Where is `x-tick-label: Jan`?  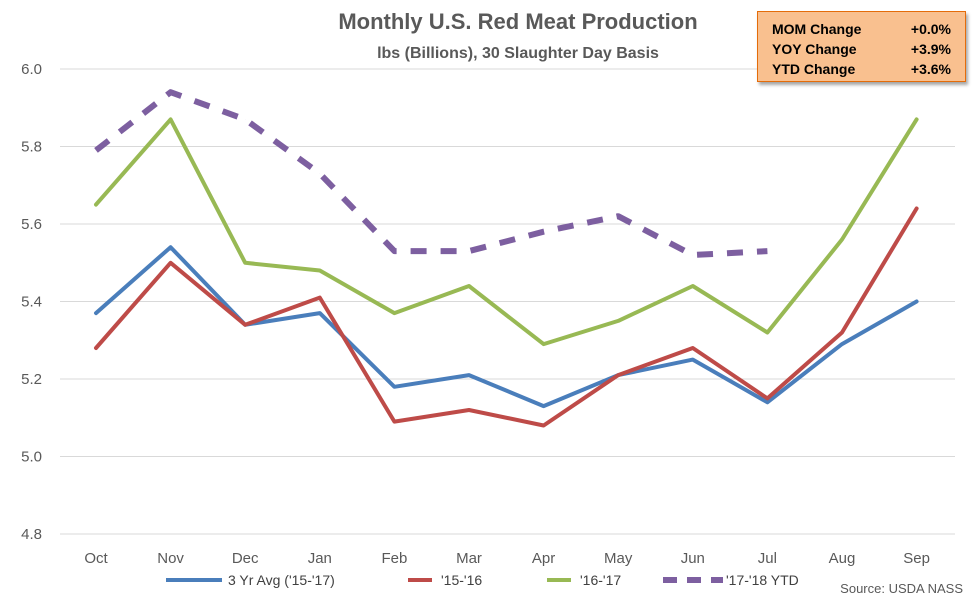
x-tick-label: Jan is located at coordinates (320, 558).